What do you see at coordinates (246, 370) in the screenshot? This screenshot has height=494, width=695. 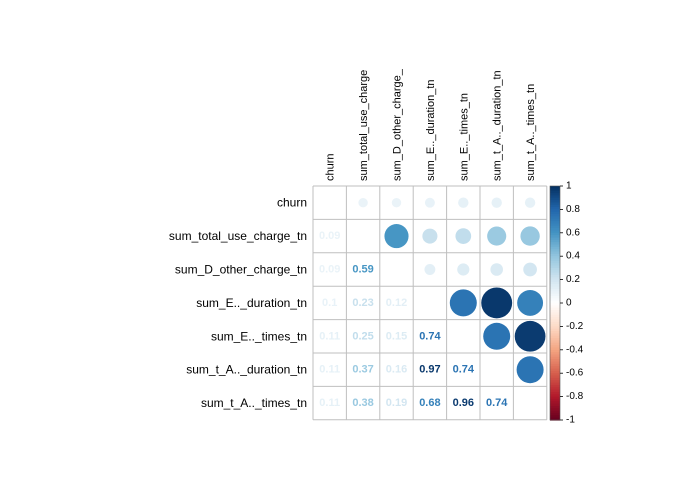 I see `row-label: sum_t_A.._duration_tn` at bounding box center [246, 370].